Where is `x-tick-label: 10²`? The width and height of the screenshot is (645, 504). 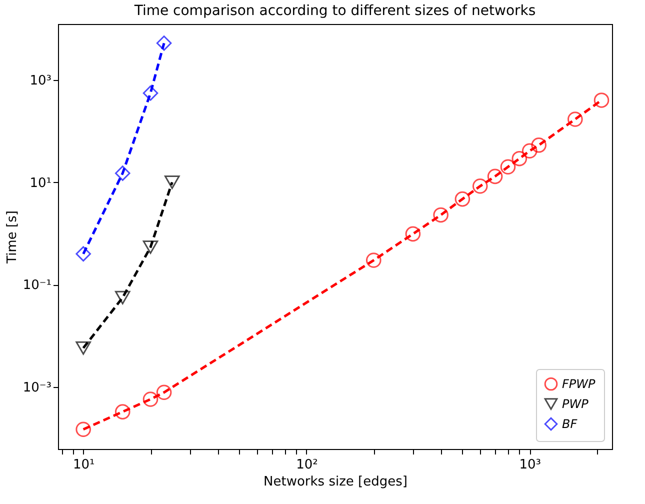 x-tick-label: 10² is located at coordinates (307, 465).